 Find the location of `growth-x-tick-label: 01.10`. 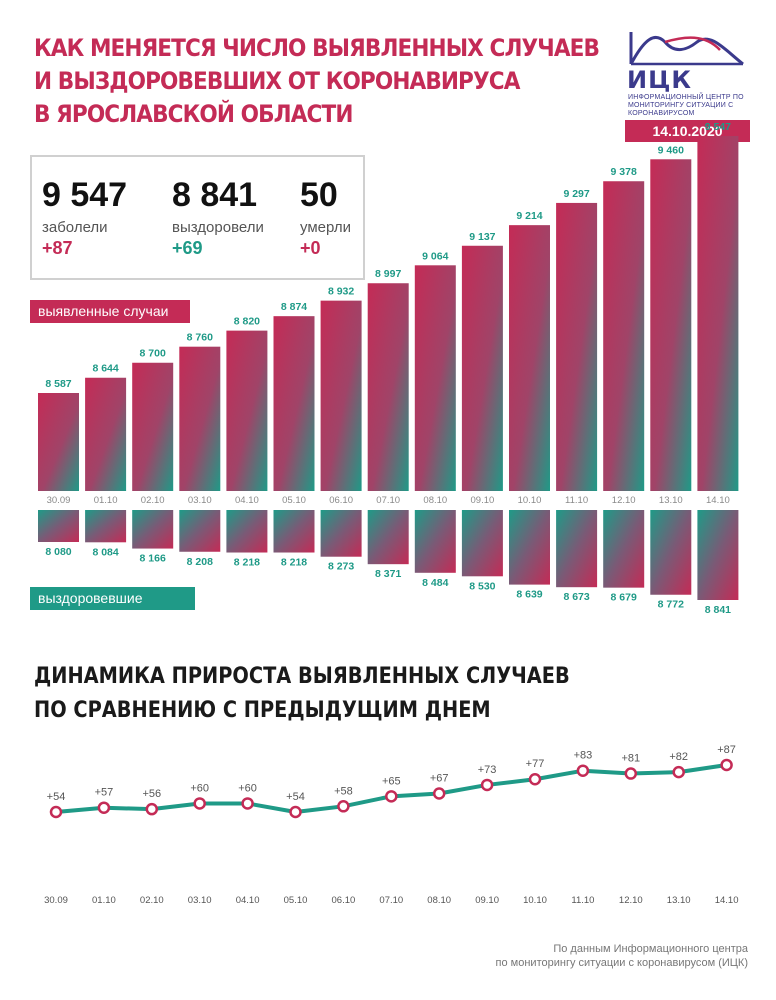

growth-x-tick-label: 01.10 is located at coordinates (104, 900).